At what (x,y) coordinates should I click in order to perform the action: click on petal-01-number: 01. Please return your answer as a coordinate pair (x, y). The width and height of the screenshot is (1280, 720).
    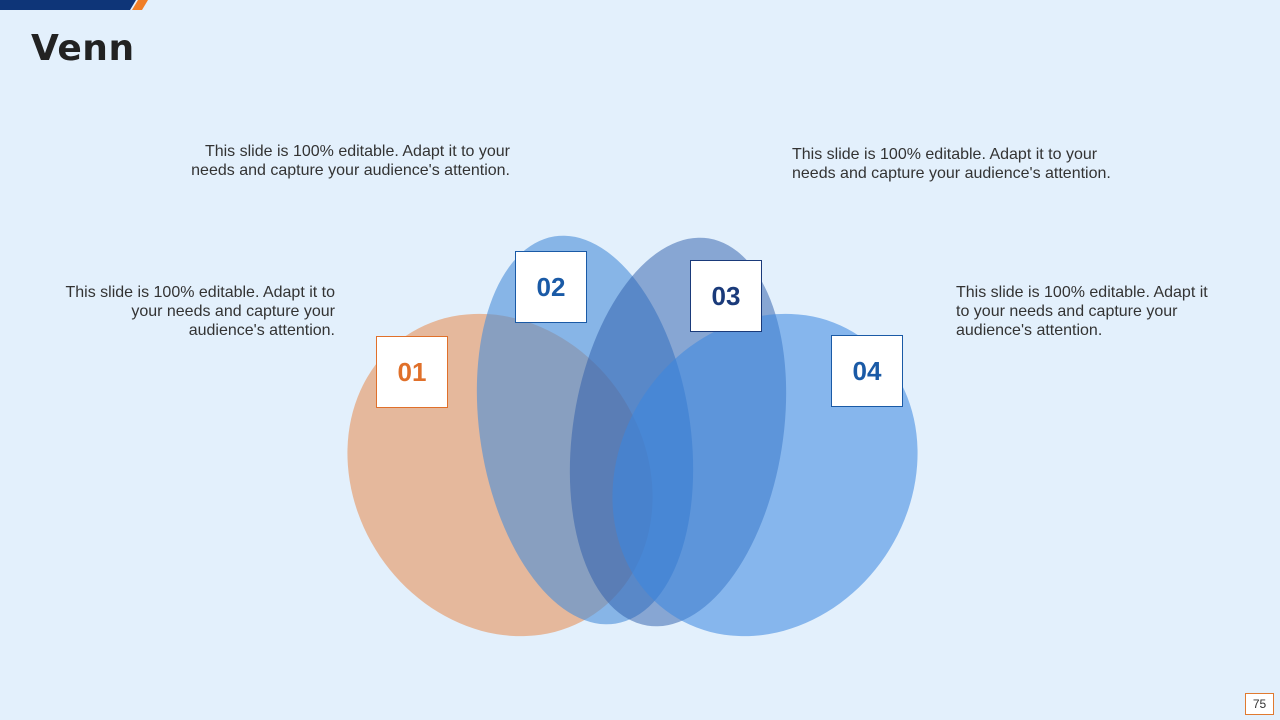
    Looking at the image, I should click on (412, 372).